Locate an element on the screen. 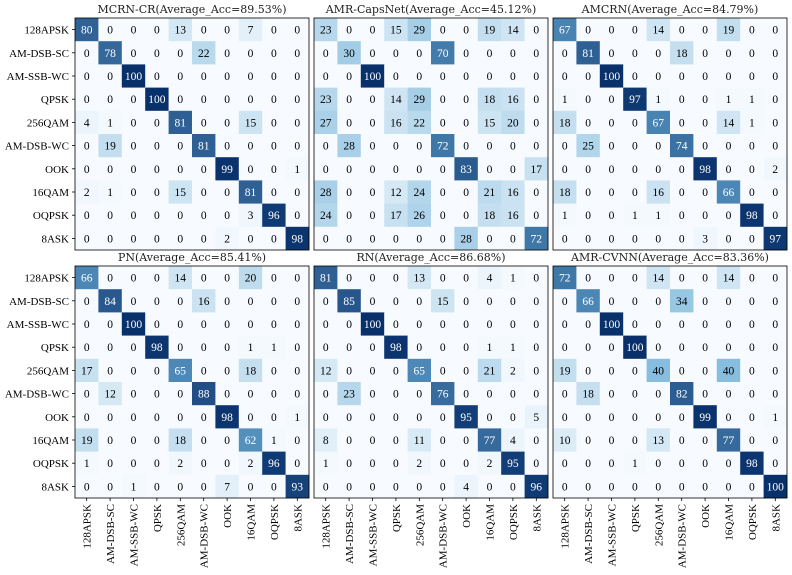 The height and width of the screenshot is (575, 792). cell-value: 65 is located at coordinates (181, 371).